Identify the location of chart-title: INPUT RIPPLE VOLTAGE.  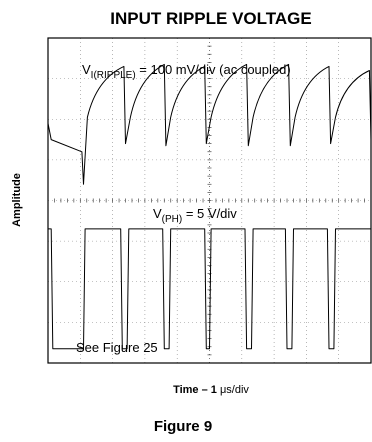
(211, 18).